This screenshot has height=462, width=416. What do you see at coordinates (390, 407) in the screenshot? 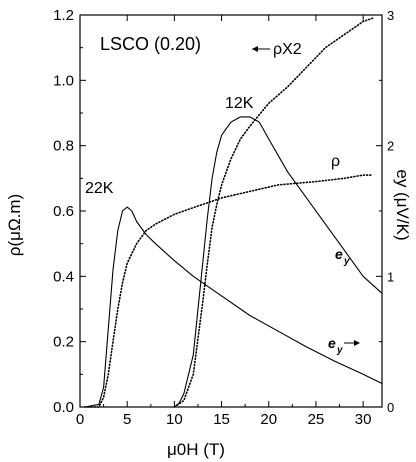
I see `y2-tick-label: 0` at bounding box center [390, 407].